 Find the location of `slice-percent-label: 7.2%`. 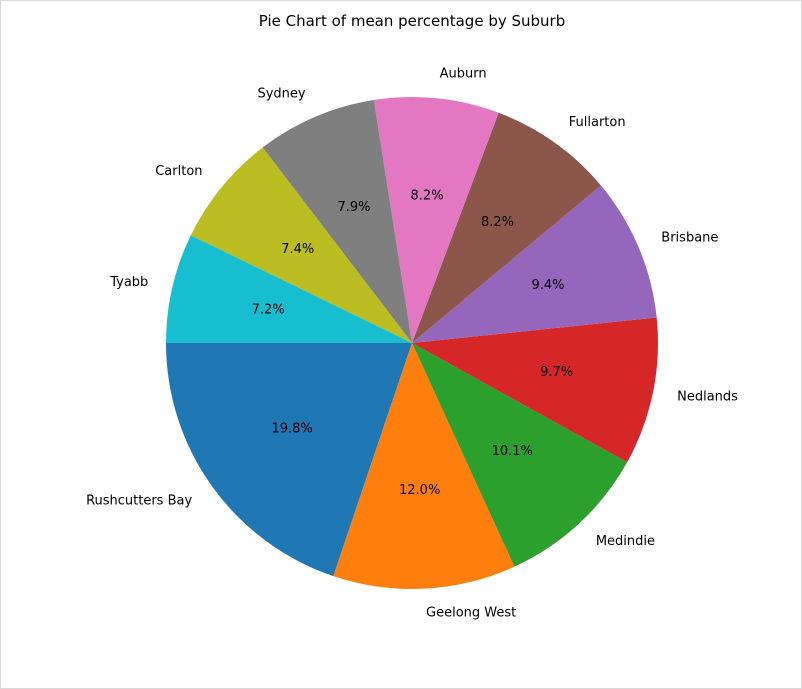

slice-percent-label: 7.2% is located at coordinates (268, 309).